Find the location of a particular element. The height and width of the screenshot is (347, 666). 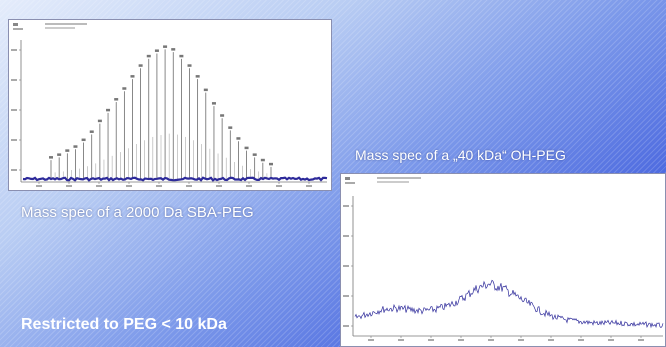

chart-header-right is located at coordinates (383, 180).